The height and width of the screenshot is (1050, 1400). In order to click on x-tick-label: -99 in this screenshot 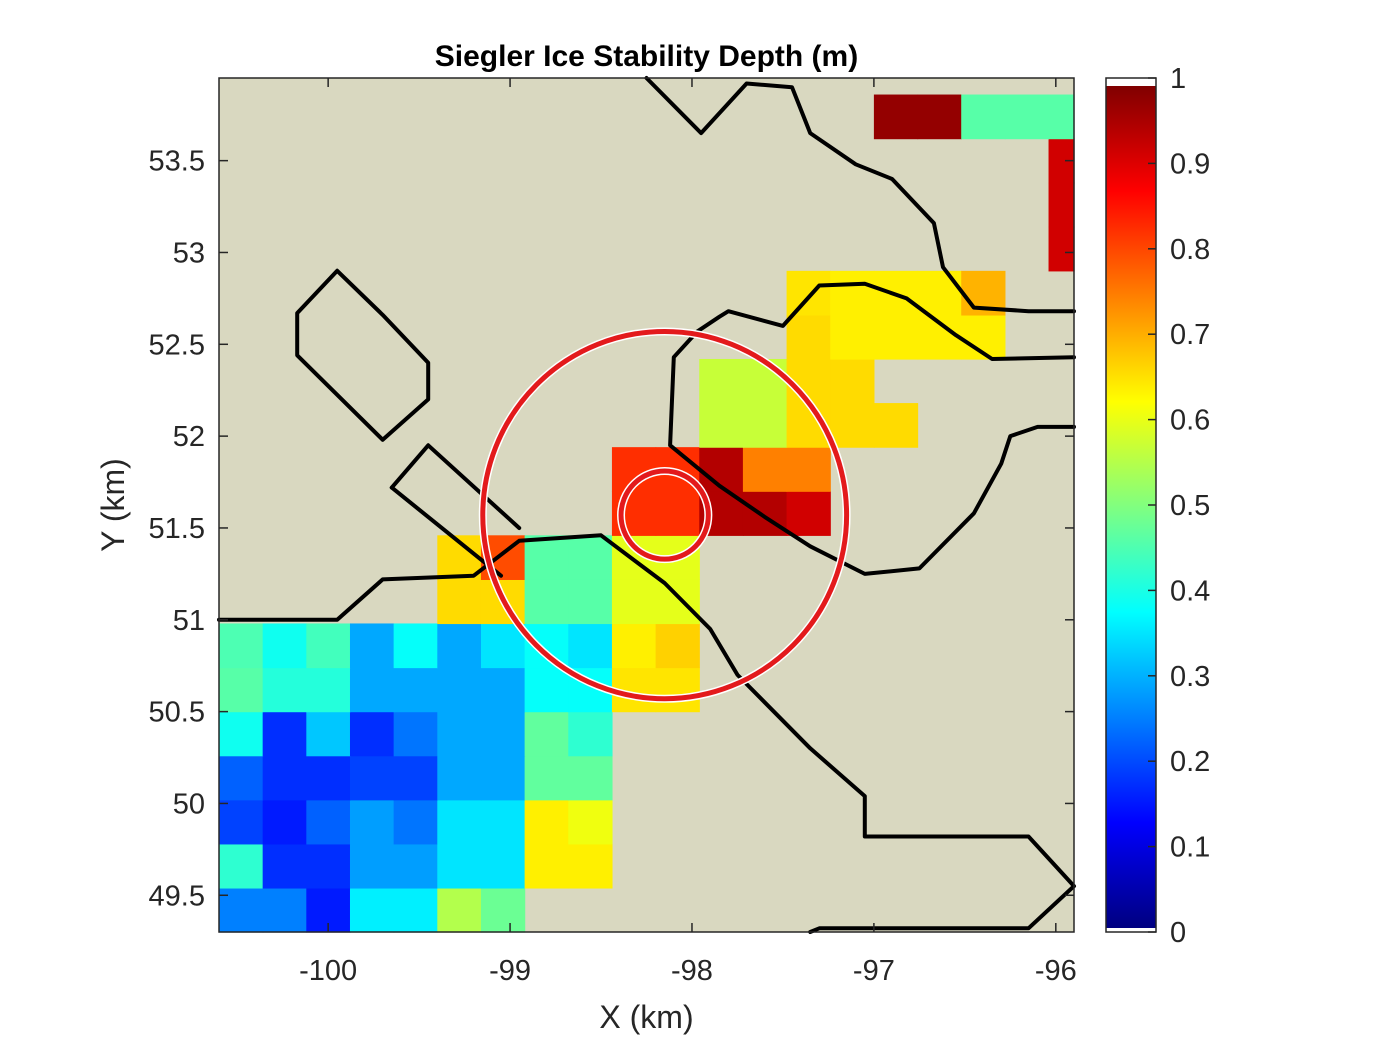, I will do `click(510, 971)`.